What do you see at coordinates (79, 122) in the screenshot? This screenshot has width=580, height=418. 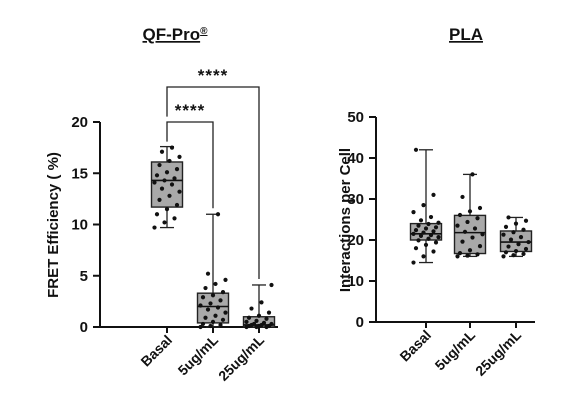 I see `y-tick-label: 20` at bounding box center [79, 122].